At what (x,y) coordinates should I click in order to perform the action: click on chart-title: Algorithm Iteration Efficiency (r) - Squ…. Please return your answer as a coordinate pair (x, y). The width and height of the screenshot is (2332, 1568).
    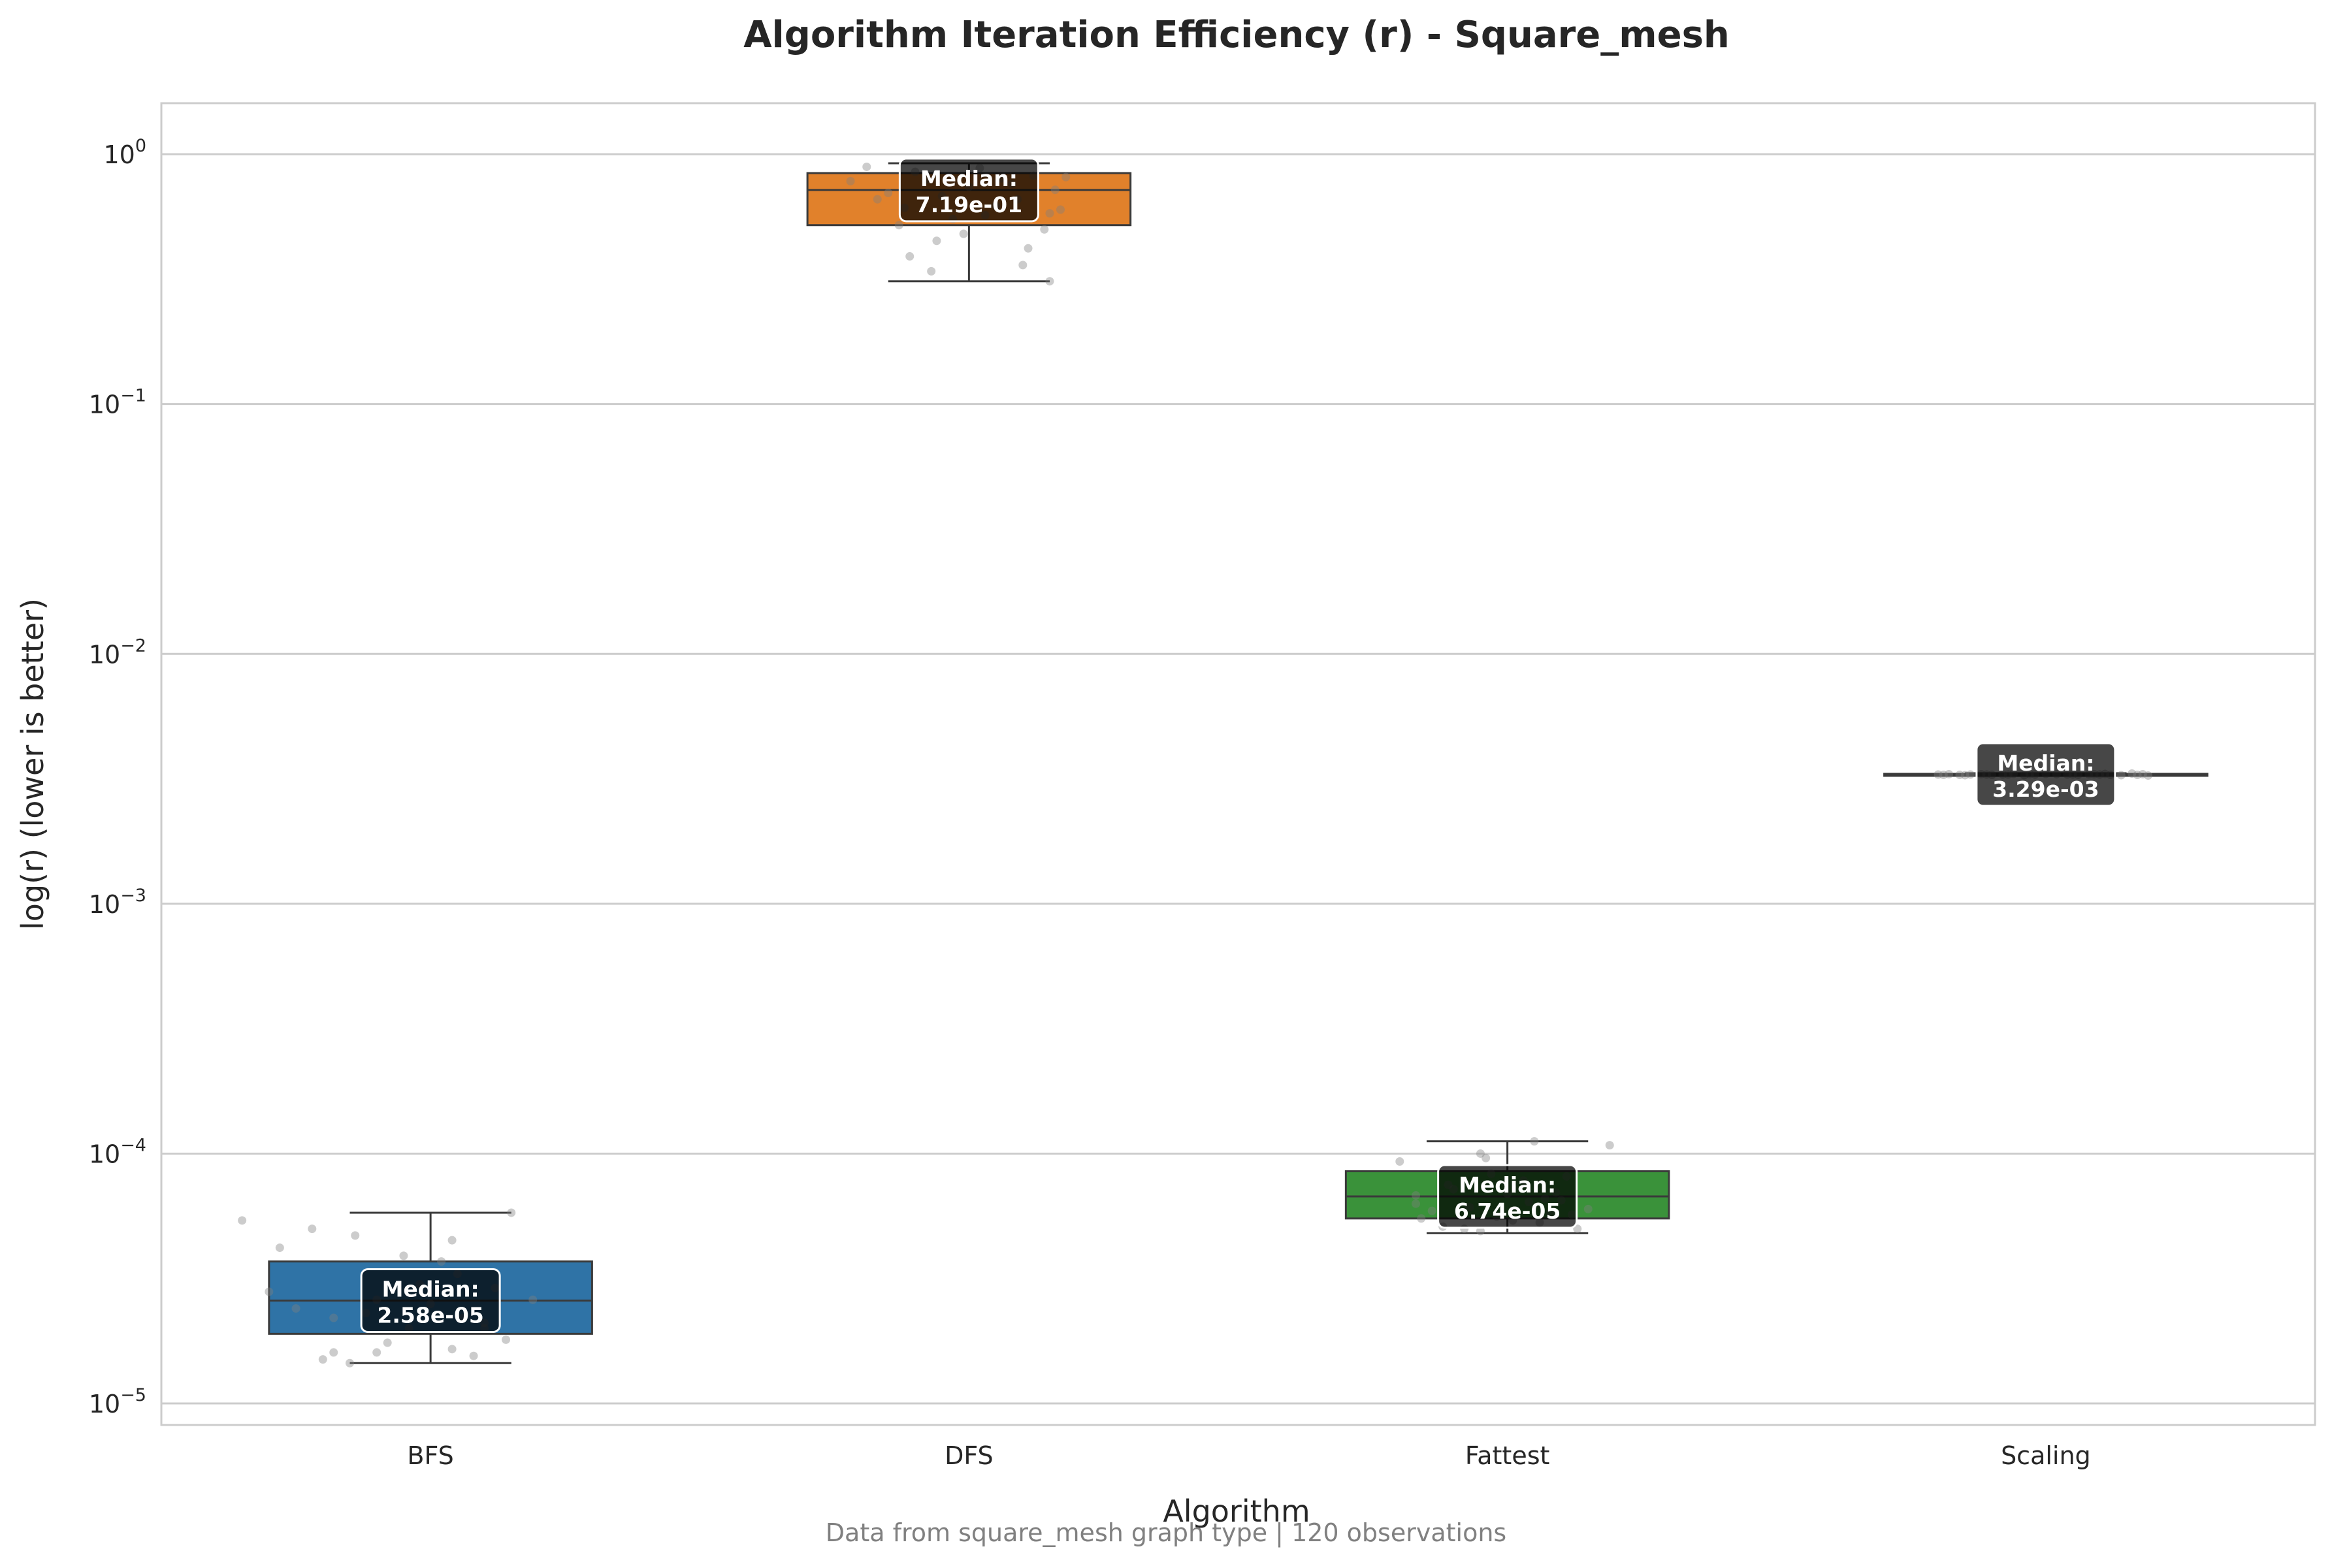
    Looking at the image, I should click on (1237, 35).